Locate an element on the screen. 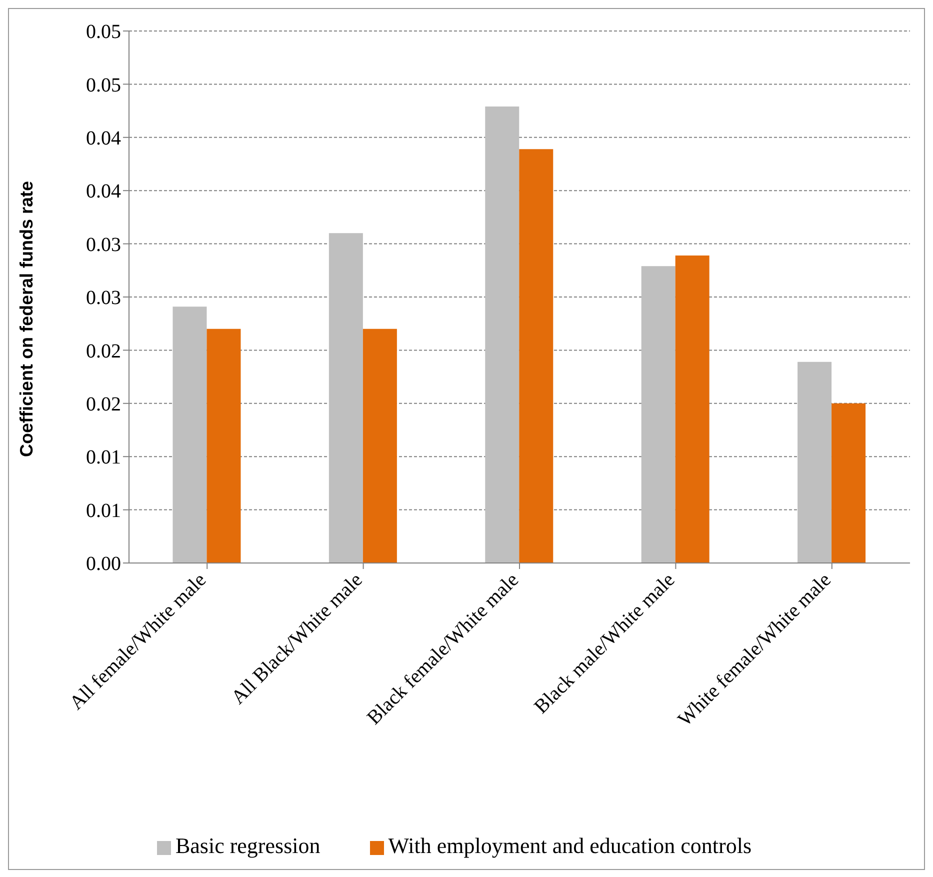  legend-label: Basic regression is located at coordinates (247, 845).